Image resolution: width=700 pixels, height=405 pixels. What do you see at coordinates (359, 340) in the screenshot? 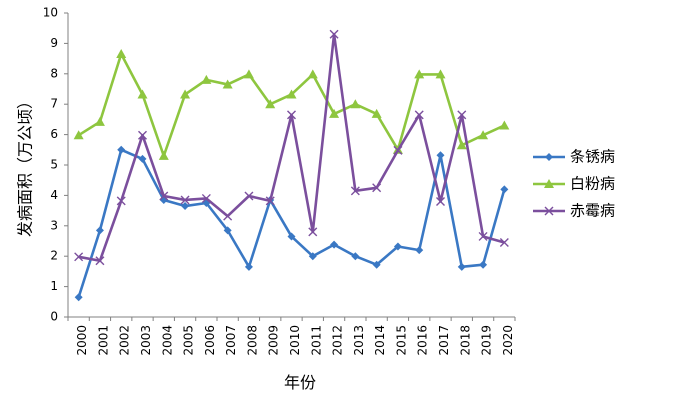
I see `x-tick-label: 2013` at bounding box center [359, 340].